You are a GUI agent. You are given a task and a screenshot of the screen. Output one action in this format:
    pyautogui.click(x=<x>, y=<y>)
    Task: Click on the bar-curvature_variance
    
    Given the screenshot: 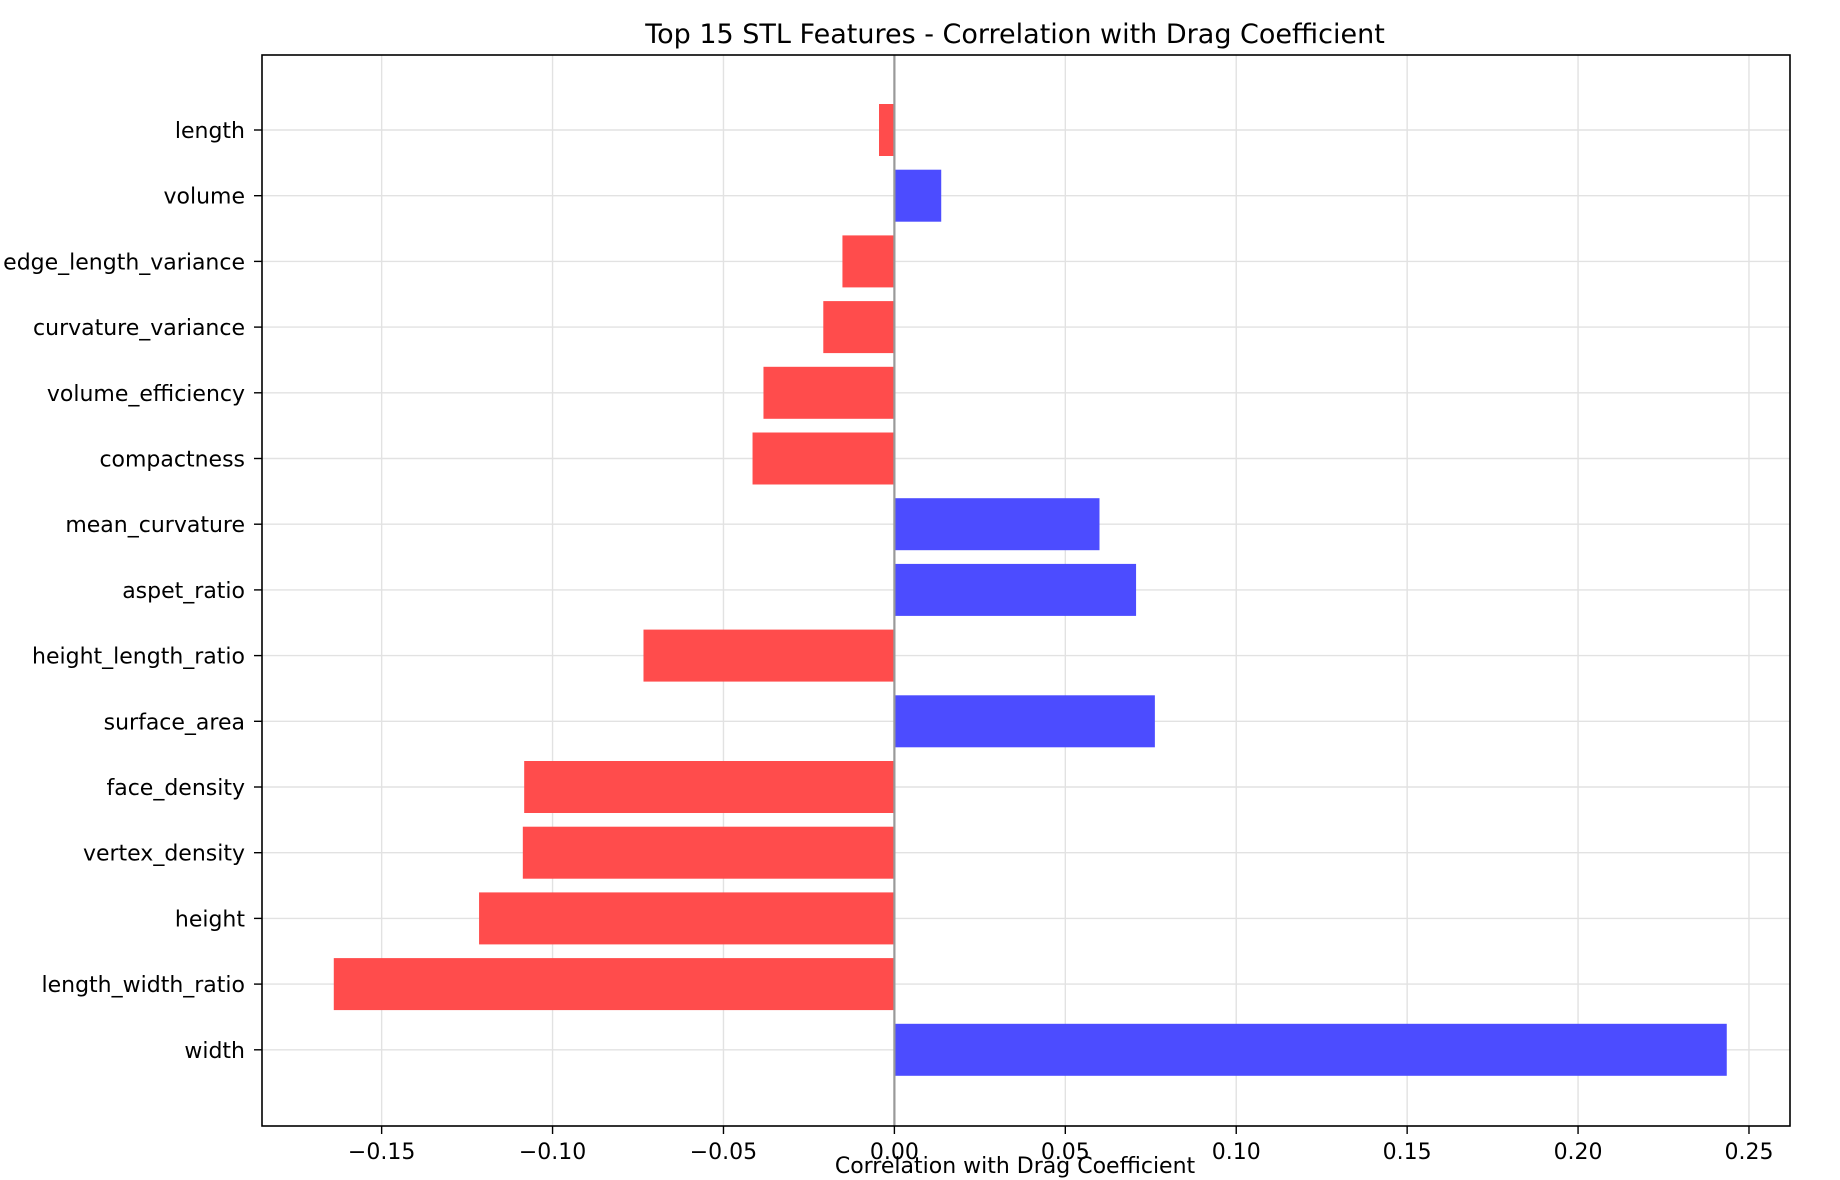 What is the action you would take?
    pyautogui.click(x=859, y=327)
    